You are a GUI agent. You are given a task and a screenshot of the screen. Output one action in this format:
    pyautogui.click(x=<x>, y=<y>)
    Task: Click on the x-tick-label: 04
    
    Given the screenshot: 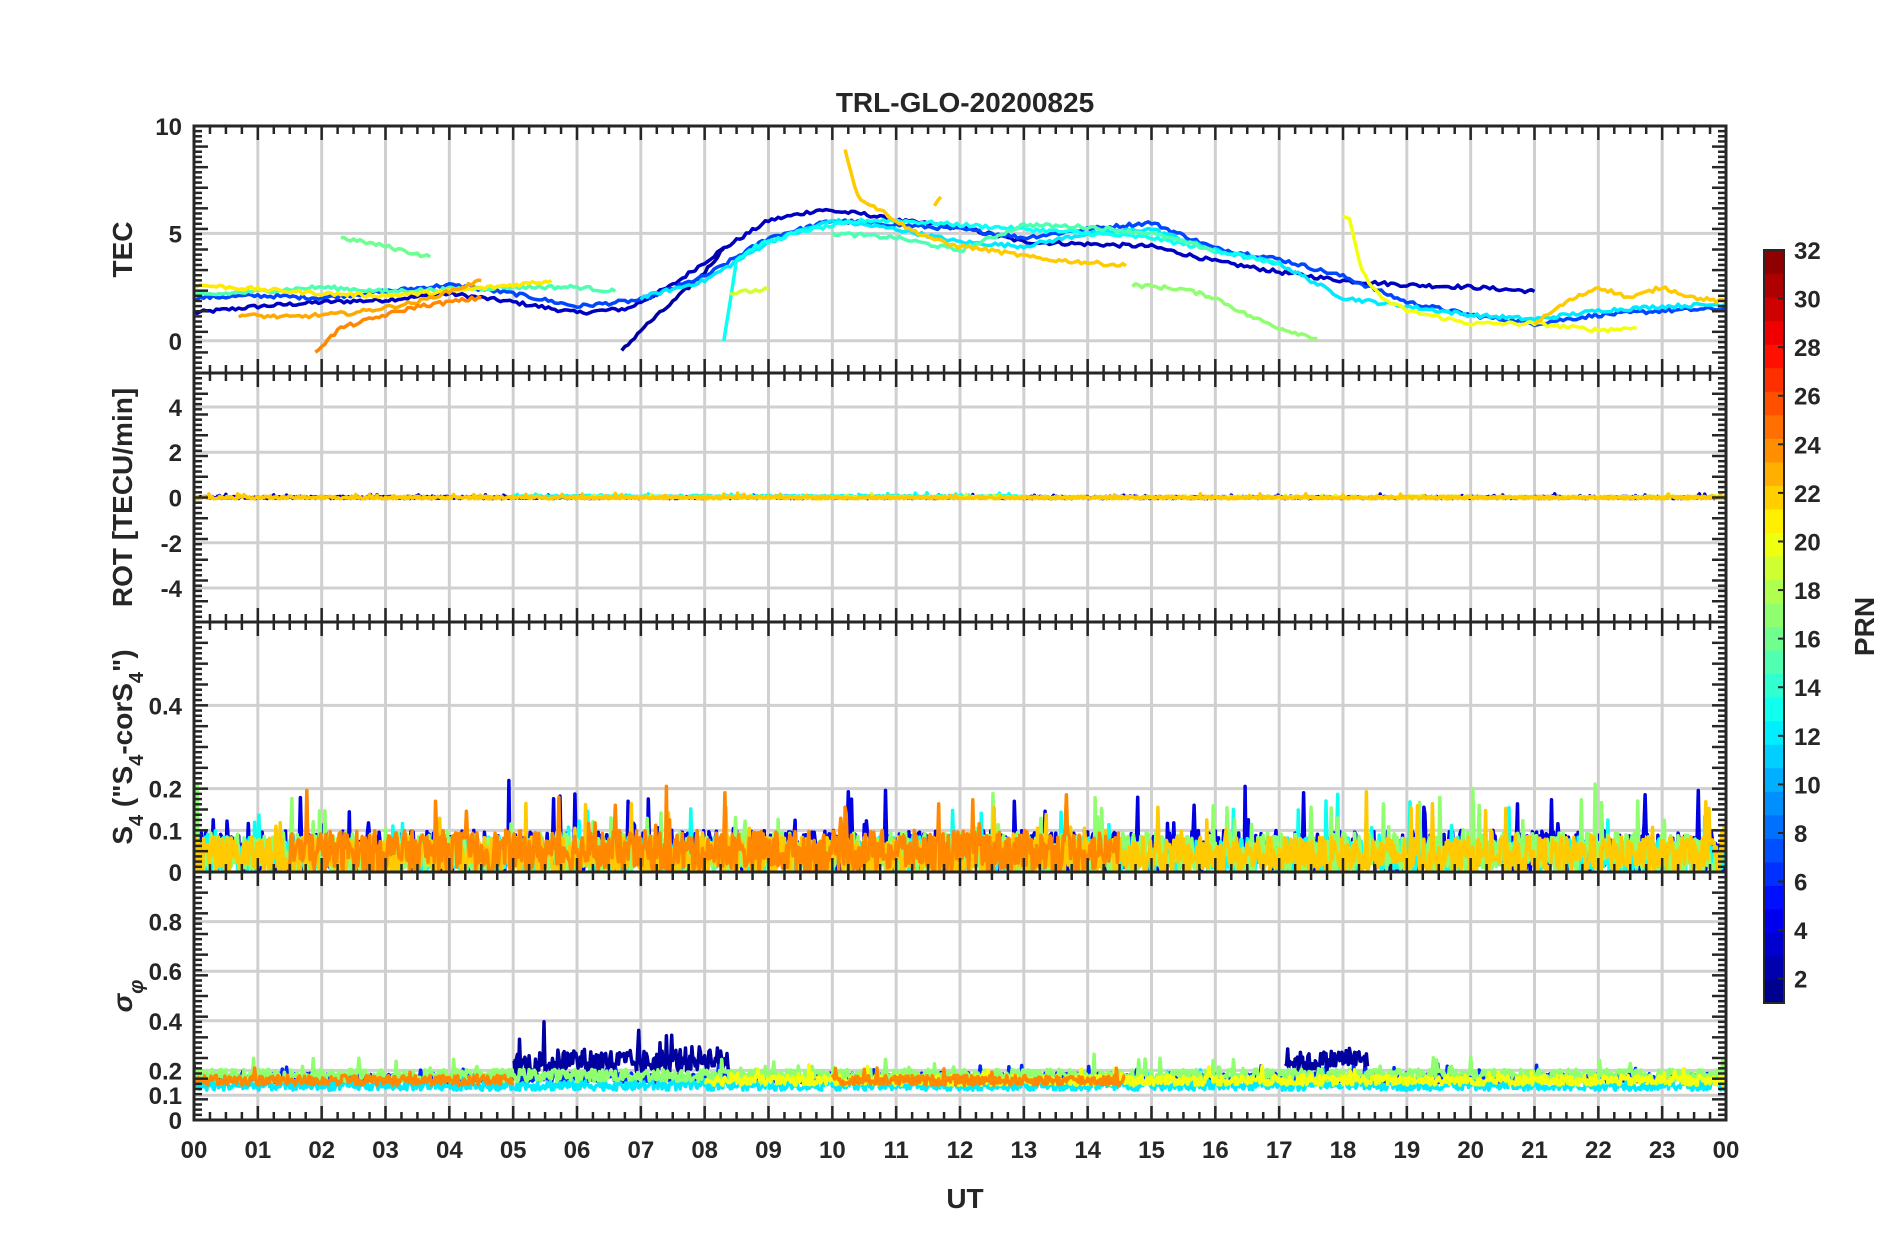 What is the action you would take?
    pyautogui.click(x=449, y=1150)
    